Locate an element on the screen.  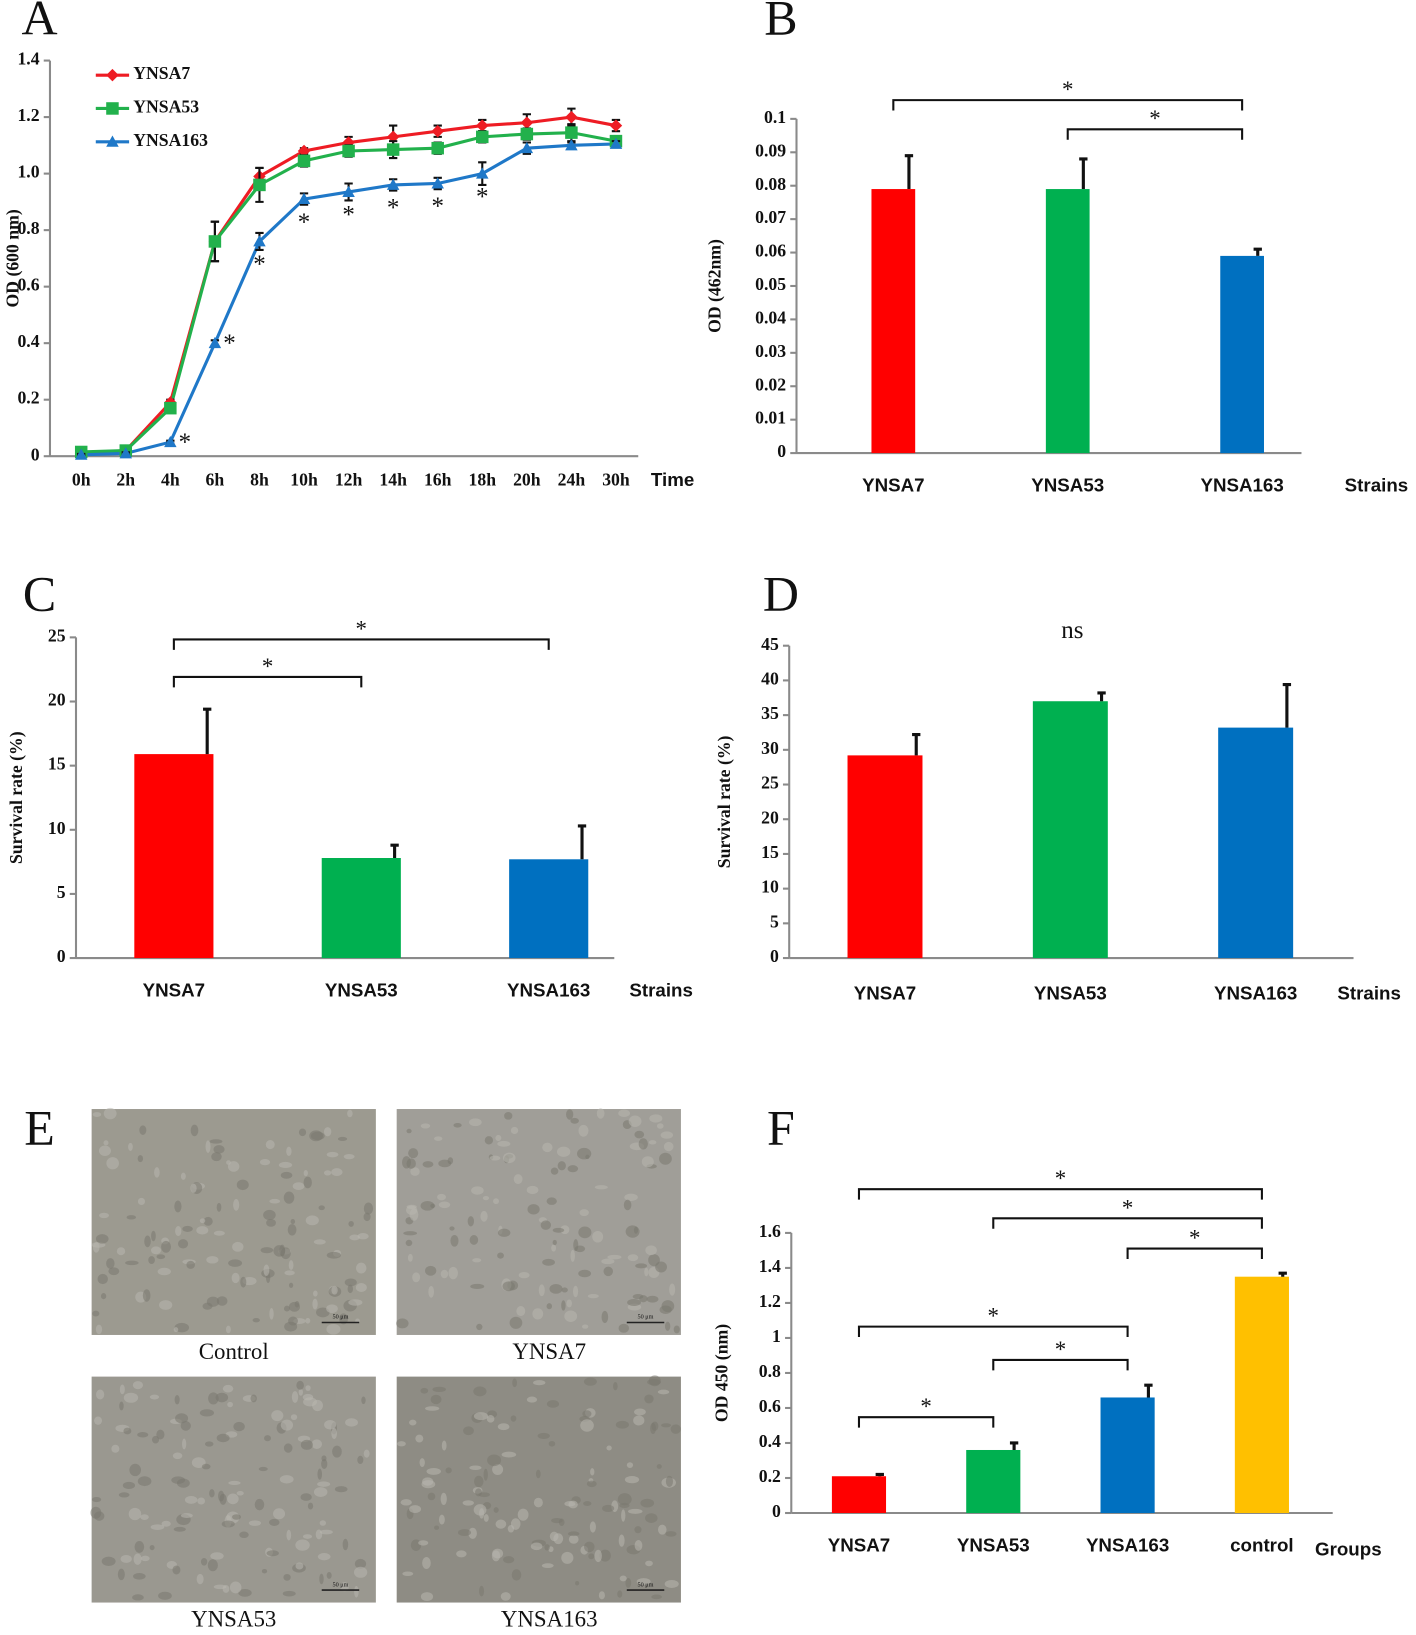
y-tick-label: 0.09 is located at coordinates (770, 150).